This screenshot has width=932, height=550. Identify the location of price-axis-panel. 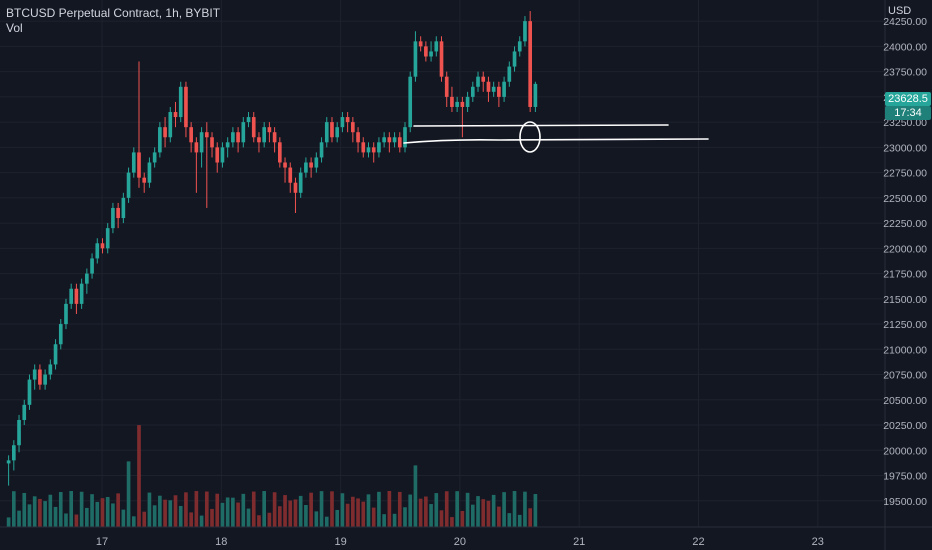
(908, 275).